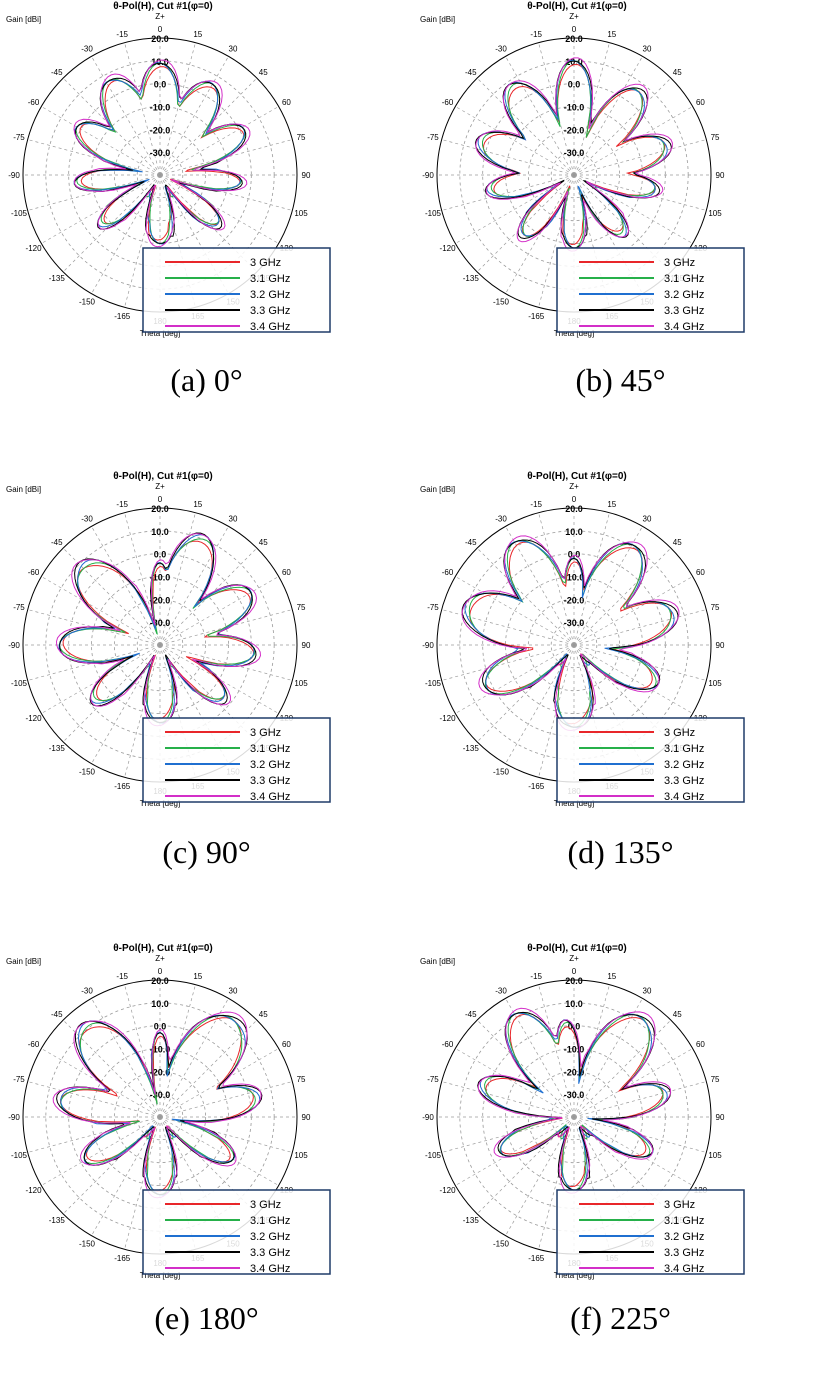 Image resolution: width=827 pixels, height=1392 pixels. Describe the element at coordinates (228, 1318) in the screenshot. I see `caption-e-angle: 180°` at that location.